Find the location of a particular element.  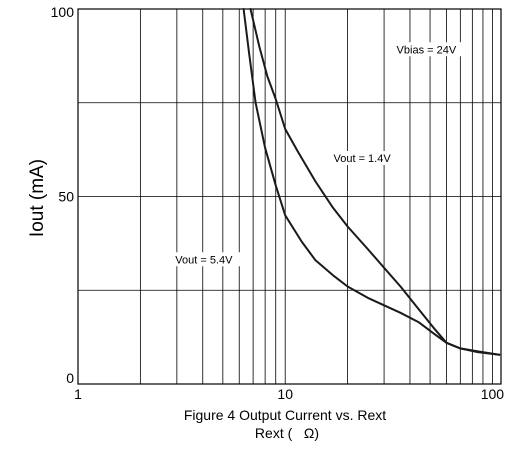

x-tick-label: 10 is located at coordinates (285, 394).